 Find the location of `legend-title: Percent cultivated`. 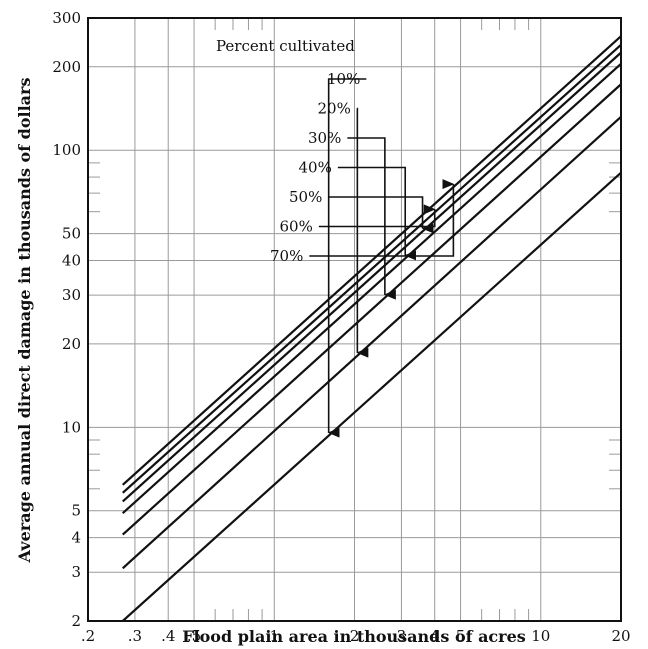

legend-title: Percent cultivated is located at coordinates (285, 46).